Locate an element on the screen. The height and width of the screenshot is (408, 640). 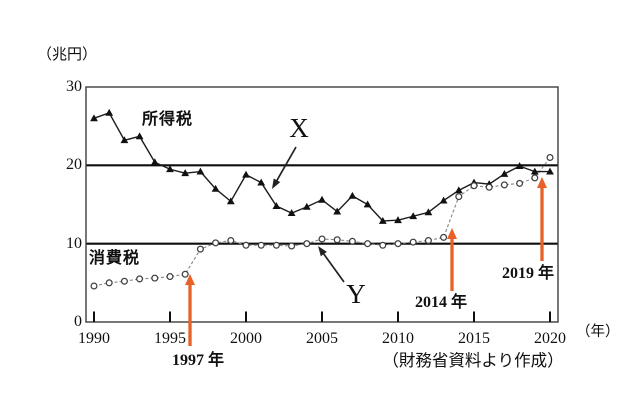
x-tick-label-1990: 1990 is located at coordinates (94, 338).